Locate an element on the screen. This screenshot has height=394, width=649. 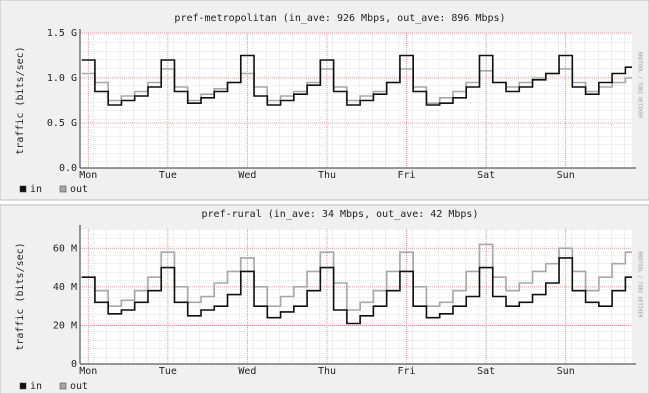
y-tick-label: 0 is located at coordinates (74, 364).